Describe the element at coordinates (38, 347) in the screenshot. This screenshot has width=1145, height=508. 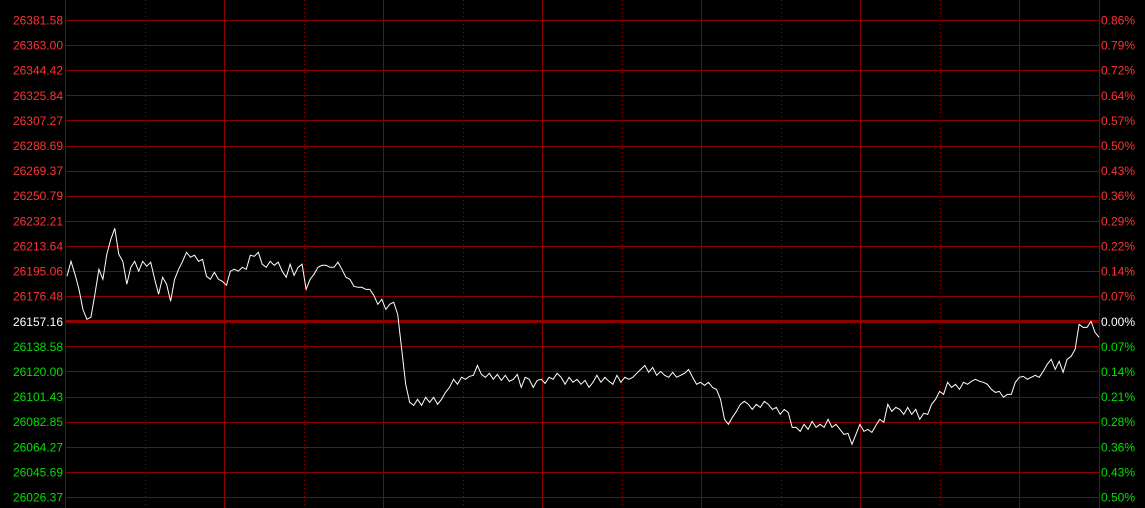
I see `left-tick-label: 26138.58` at that location.